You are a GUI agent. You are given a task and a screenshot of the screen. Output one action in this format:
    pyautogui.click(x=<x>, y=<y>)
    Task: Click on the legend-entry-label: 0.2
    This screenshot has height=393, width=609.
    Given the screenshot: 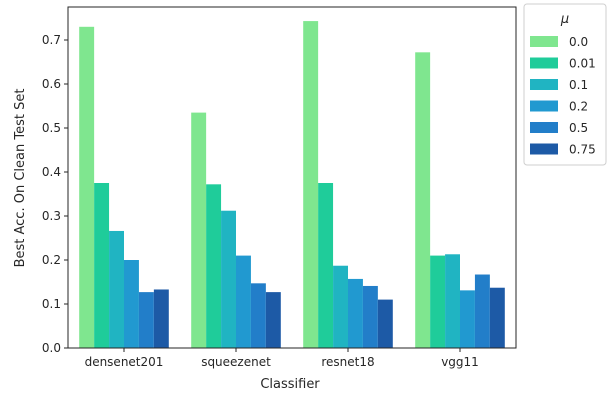 What is the action you would take?
    pyautogui.click(x=578, y=107)
    